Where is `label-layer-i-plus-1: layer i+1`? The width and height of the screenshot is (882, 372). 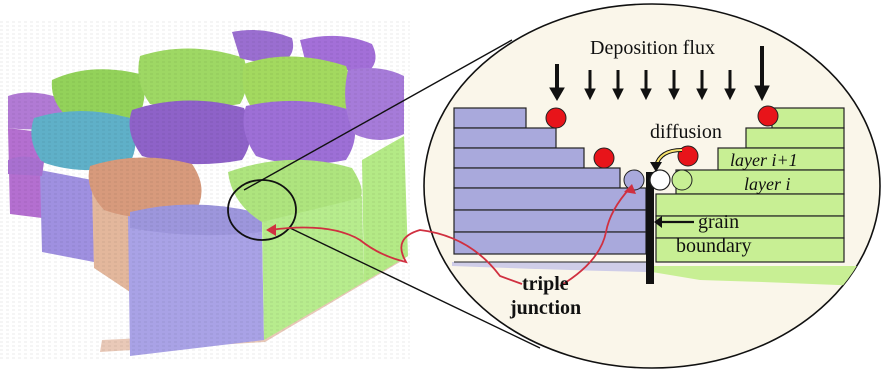 label-layer-i-plus-1: layer i+1 is located at coordinates (764, 160).